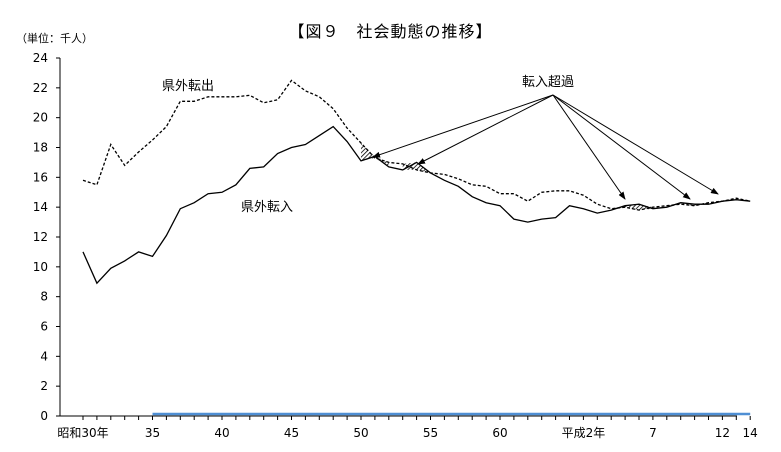 The height and width of the screenshot is (452, 781). Describe the element at coordinates (40, 267) in the screenshot. I see `y-tick-label: 10` at that location.